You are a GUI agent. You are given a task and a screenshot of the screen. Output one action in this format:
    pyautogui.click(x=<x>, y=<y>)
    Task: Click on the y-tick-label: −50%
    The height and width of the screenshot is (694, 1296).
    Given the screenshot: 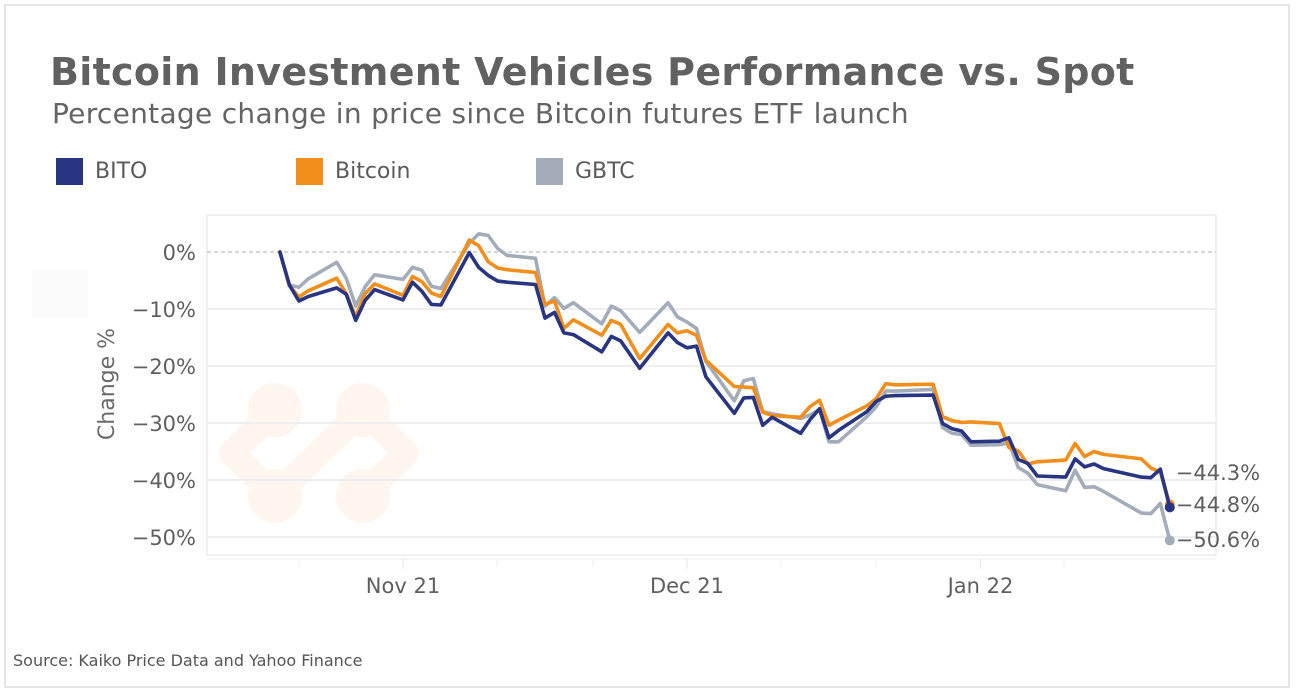 What is the action you would take?
    pyautogui.click(x=164, y=538)
    